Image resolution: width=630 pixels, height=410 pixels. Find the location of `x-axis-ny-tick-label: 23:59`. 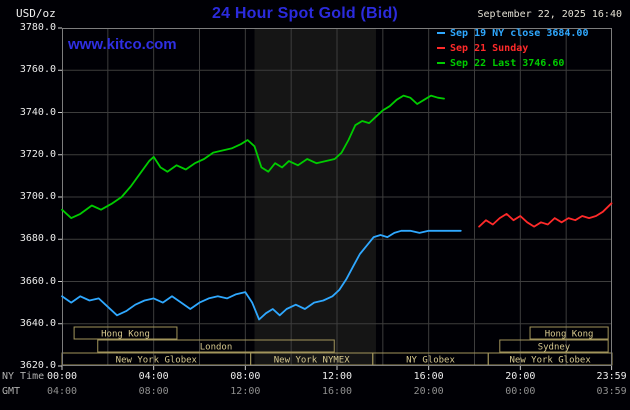

x-axis-ny-tick-label: 23:59 is located at coordinates (611, 376).